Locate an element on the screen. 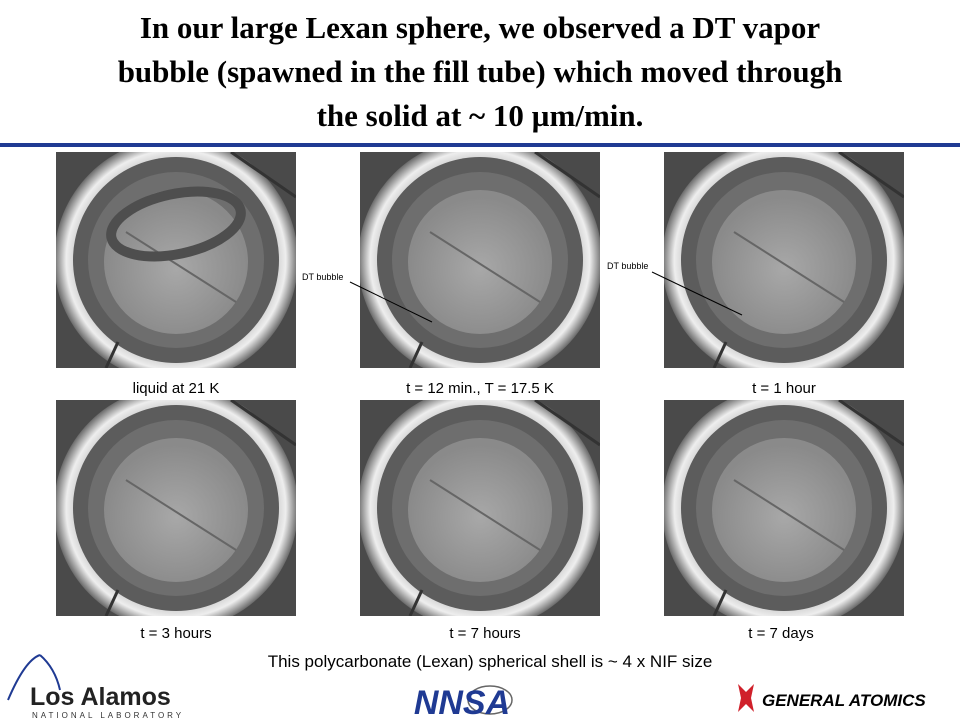 Image resolution: width=960 pixels, height=720 pixels. los-alamos-logo: Los Alamos NATIONAL LABORATORY is located at coordinates (95, 687).